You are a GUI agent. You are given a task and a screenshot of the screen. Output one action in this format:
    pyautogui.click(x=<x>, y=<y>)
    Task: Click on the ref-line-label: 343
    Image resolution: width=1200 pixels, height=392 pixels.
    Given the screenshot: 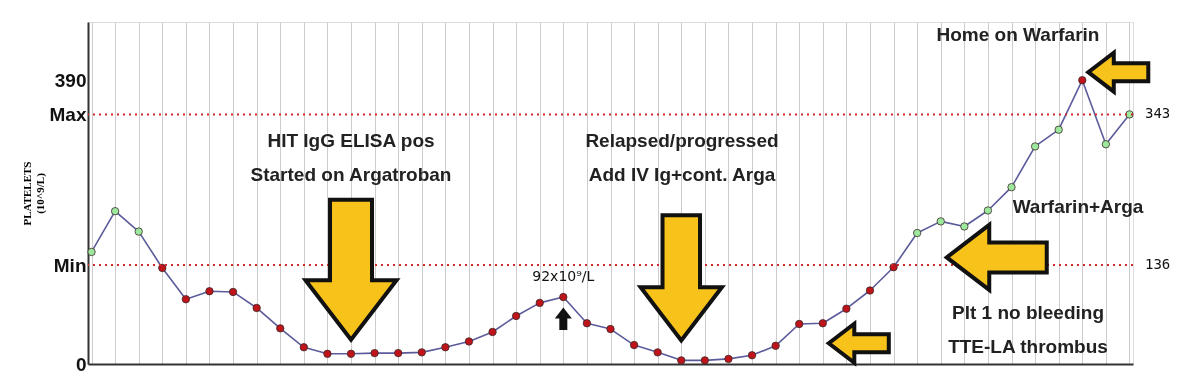 What is the action you would take?
    pyautogui.click(x=1158, y=113)
    